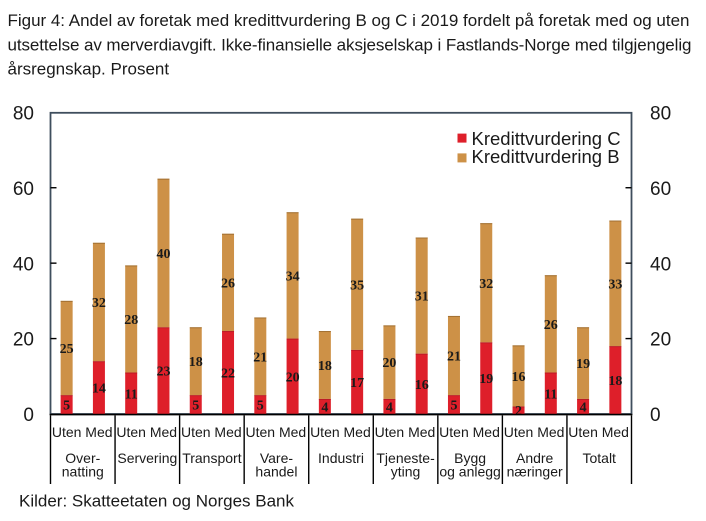 This screenshot has width=706, height=521. What do you see at coordinates (89, 69) in the screenshot?
I see `svg-text: årsregnskap. Prosent` at bounding box center [89, 69].